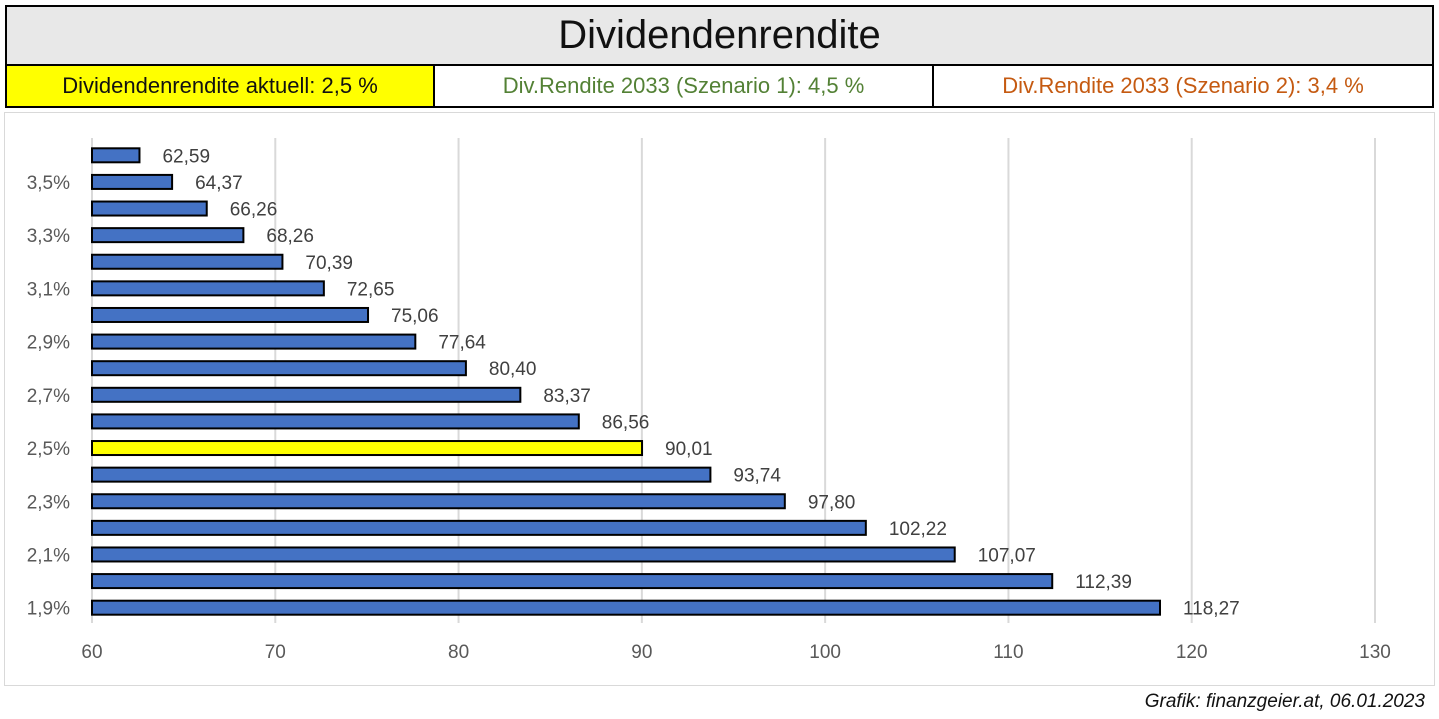 The height and width of the screenshot is (719, 1439). What do you see at coordinates (1375, 652) in the screenshot?
I see `x-tick-label: 130` at bounding box center [1375, 652].